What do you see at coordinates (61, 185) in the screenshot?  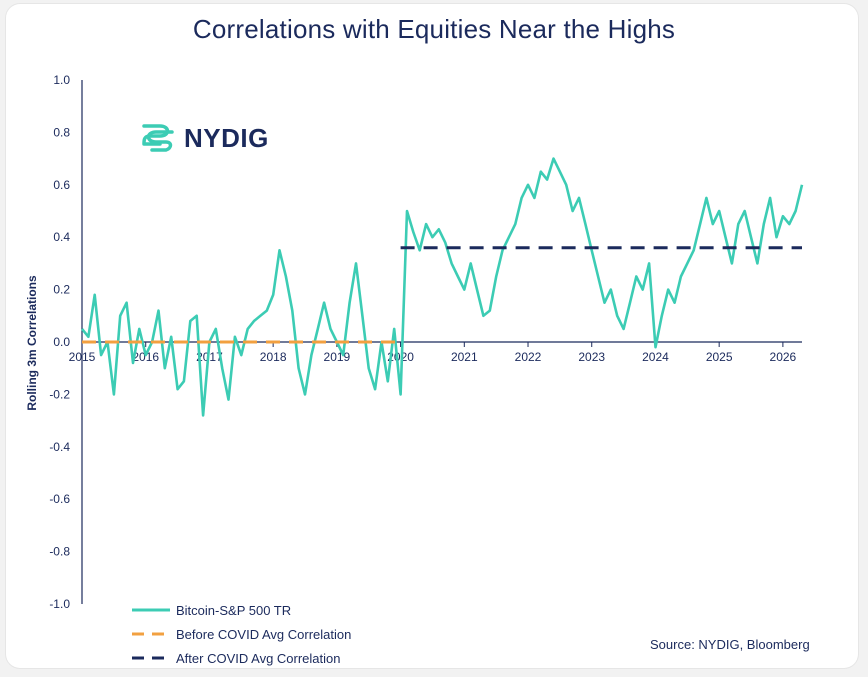 I see `y-tick-label: 0.6` at bounding box center [61, 185].